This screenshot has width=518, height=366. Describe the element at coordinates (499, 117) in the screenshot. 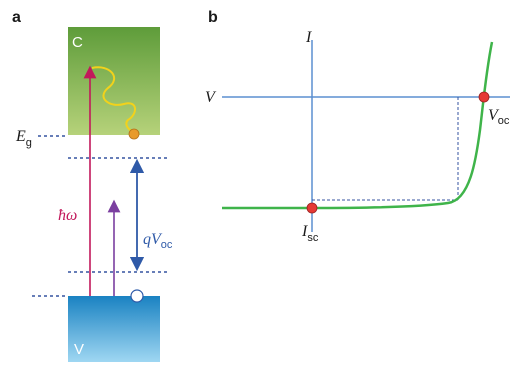

I see `voc-label: Voc` at that location.